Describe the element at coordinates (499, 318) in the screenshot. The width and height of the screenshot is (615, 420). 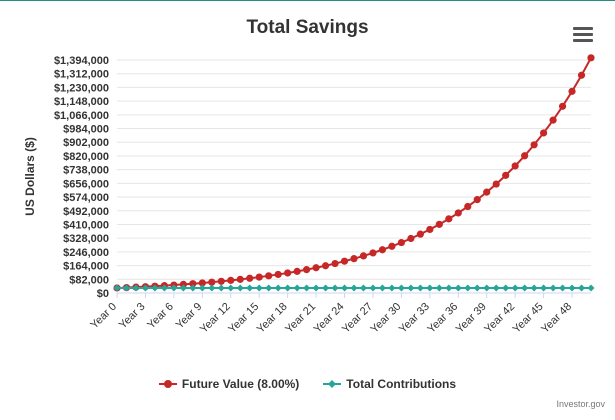
I see `x-tick-label: Year 42` at that location.